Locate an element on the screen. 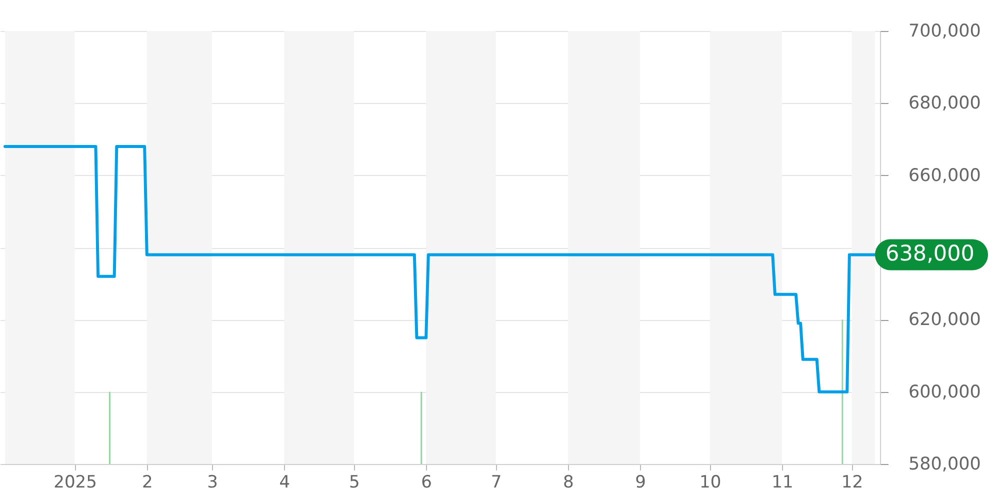  y-tick-label: 620,000 is located at coordinates (944, 320).